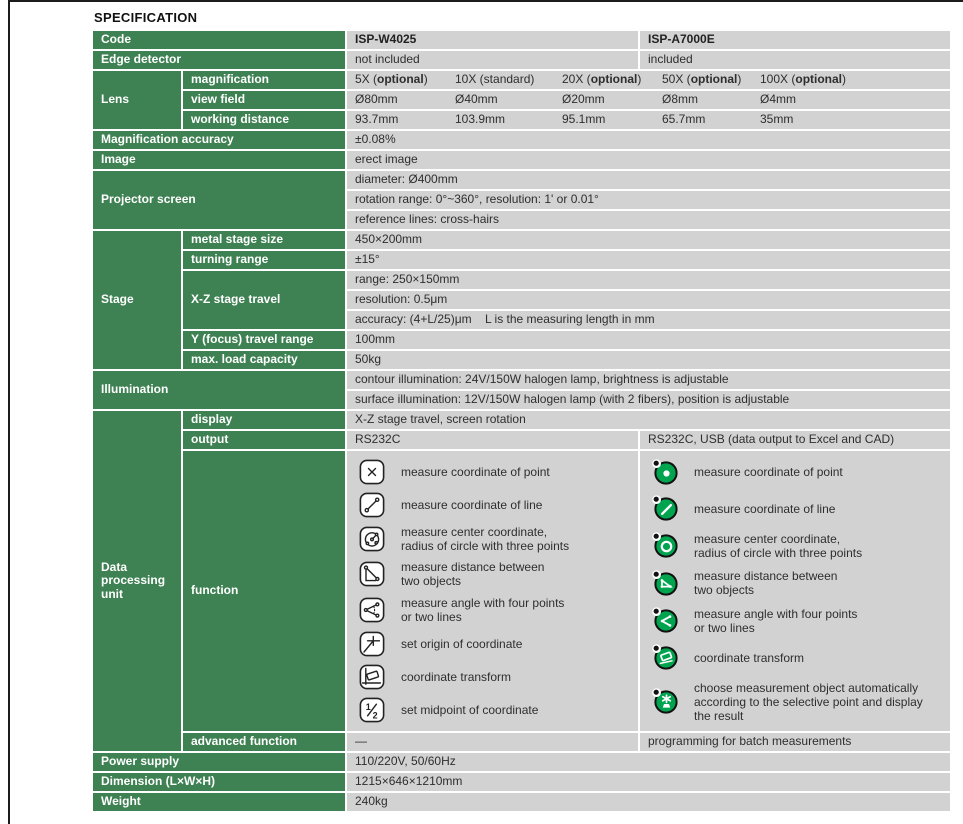 This screenshot has height=824, width=963. What do you see at coordinates (375, 716) in the screenshot?
I see `svg-text: 2` at bounding box center [375, 716].